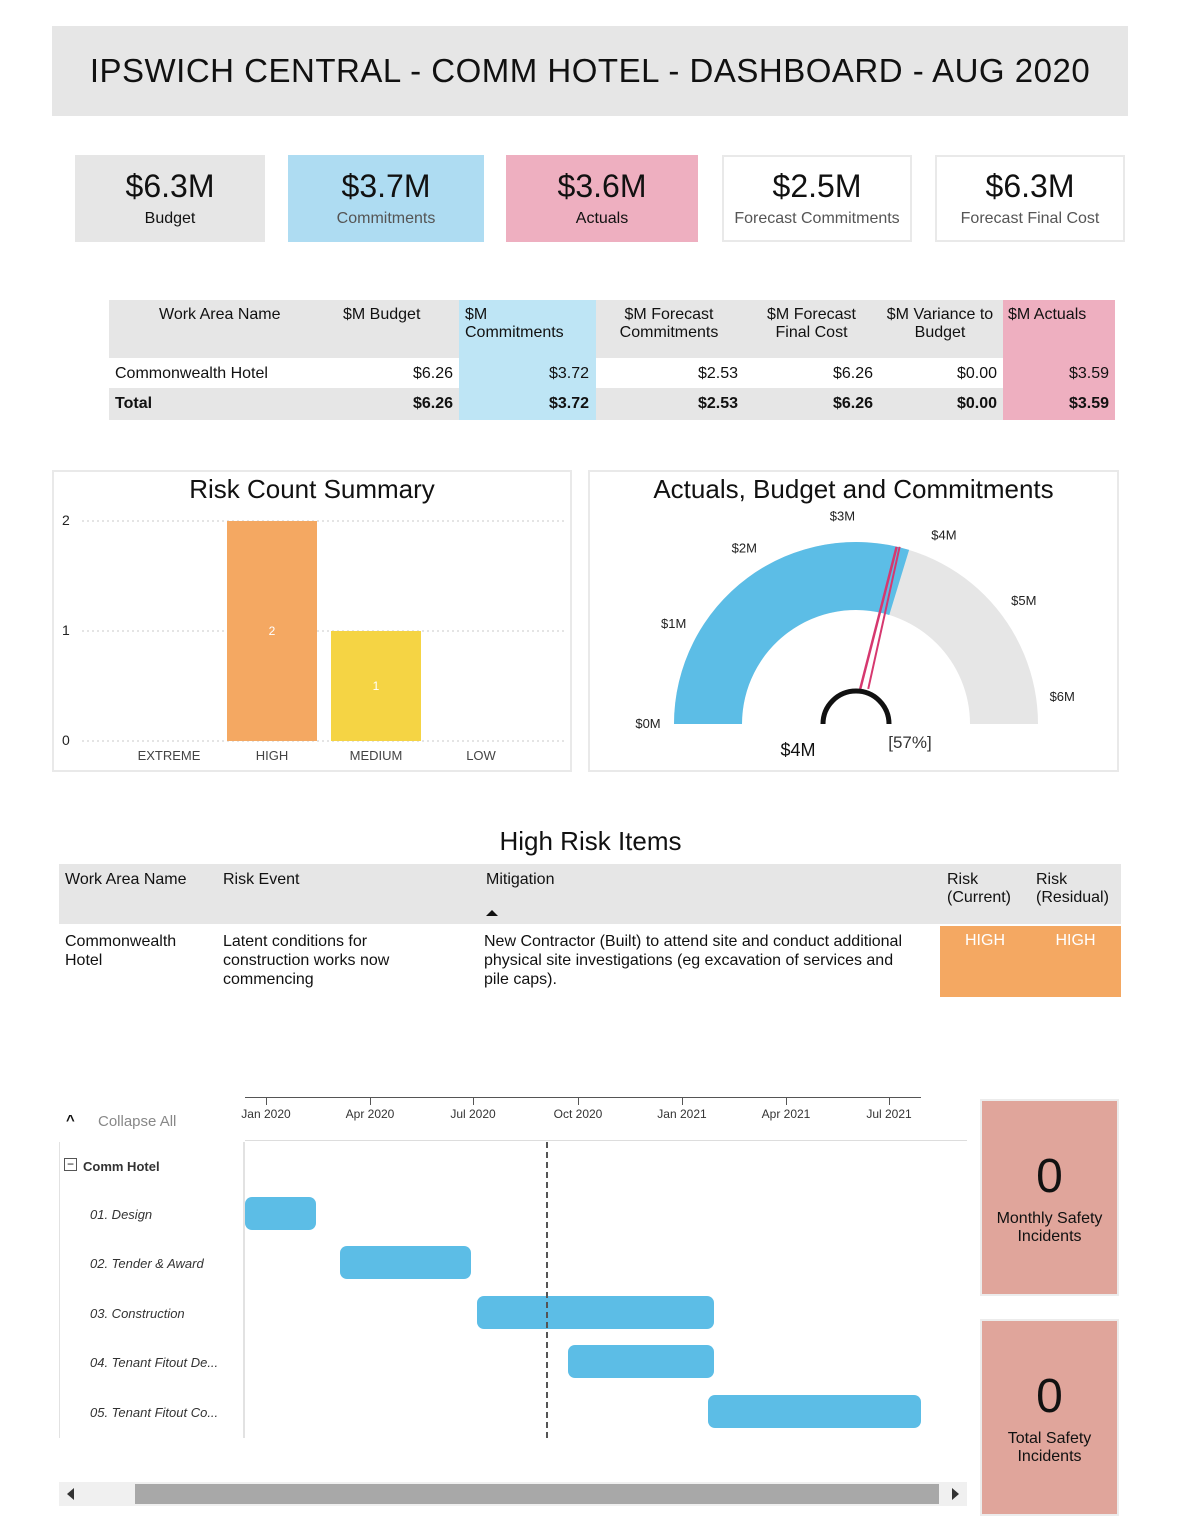 The height and width of the screenshot is (1540, 1181). I want to click on hr-header-work-area: Work Area Name, so click(126, 879).